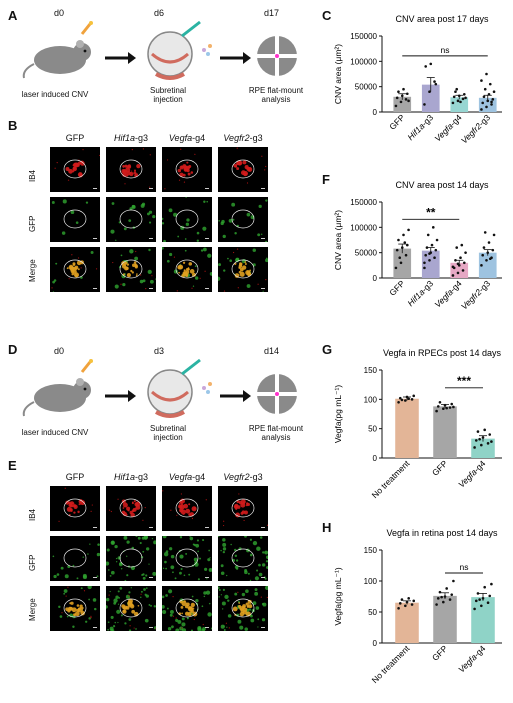 The image size is (513, 703). What do you see at coordinates (168, 433) in the screenshot?
I see `step-caption: Subretinal injection` at bounding box center [168, 433].